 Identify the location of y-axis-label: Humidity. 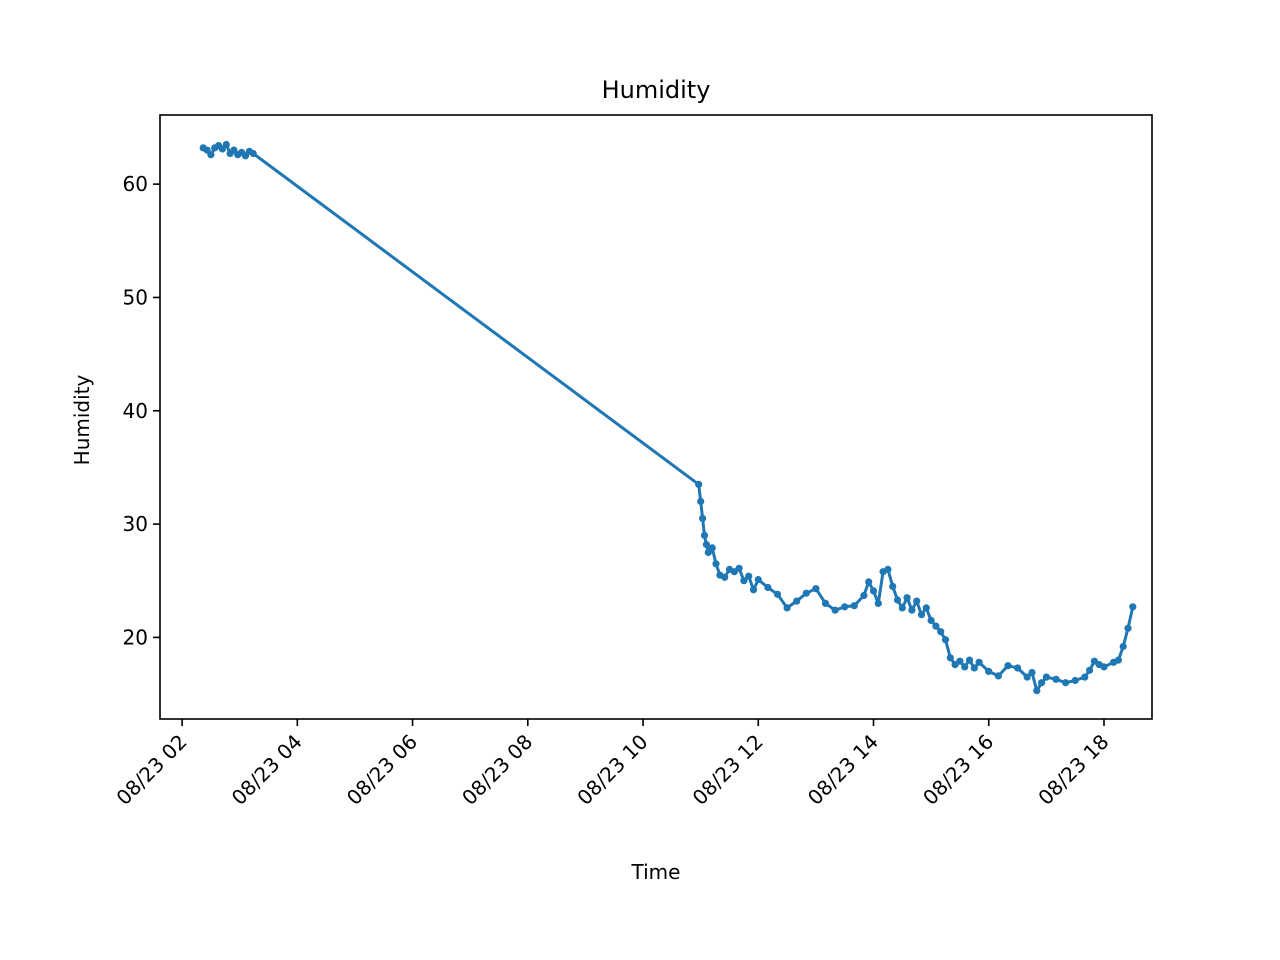
(82, 419).